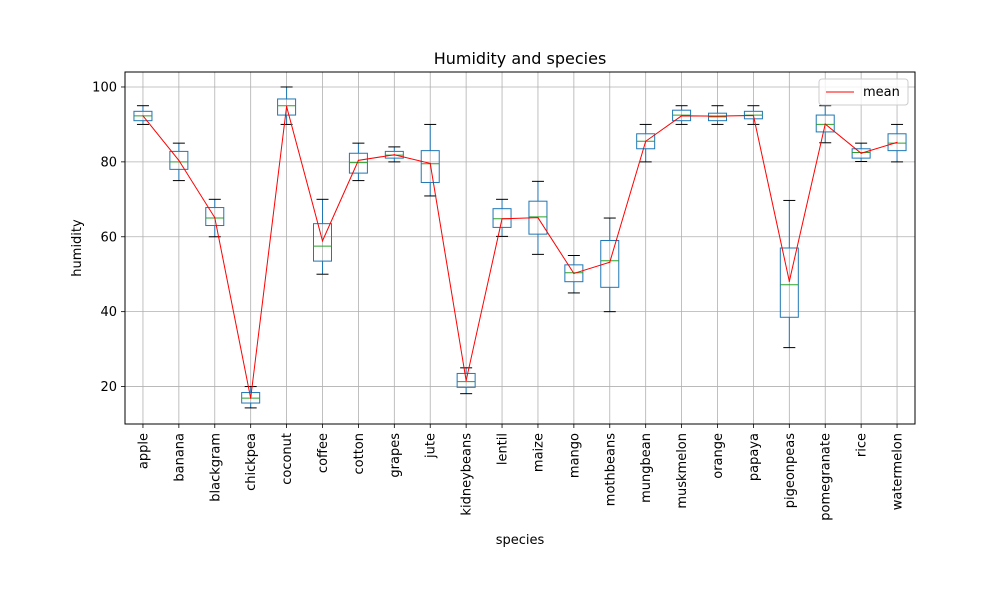 This screenshot has width=1000, height=600. What do you see at coordinates (754, 457) in the screenshot?
I see `x-tick-label: papaya` at bounding box center [754, 457].